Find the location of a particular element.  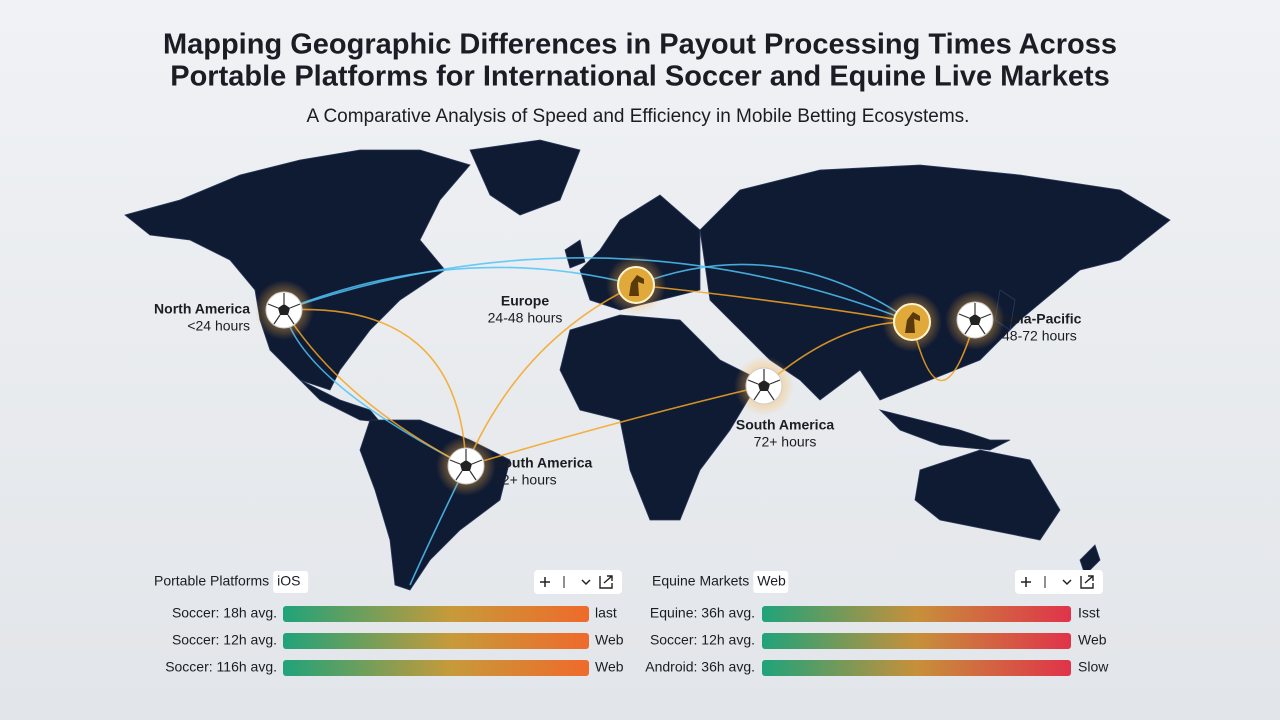

panel-tag: iOS is located at coordinates (288, 581).